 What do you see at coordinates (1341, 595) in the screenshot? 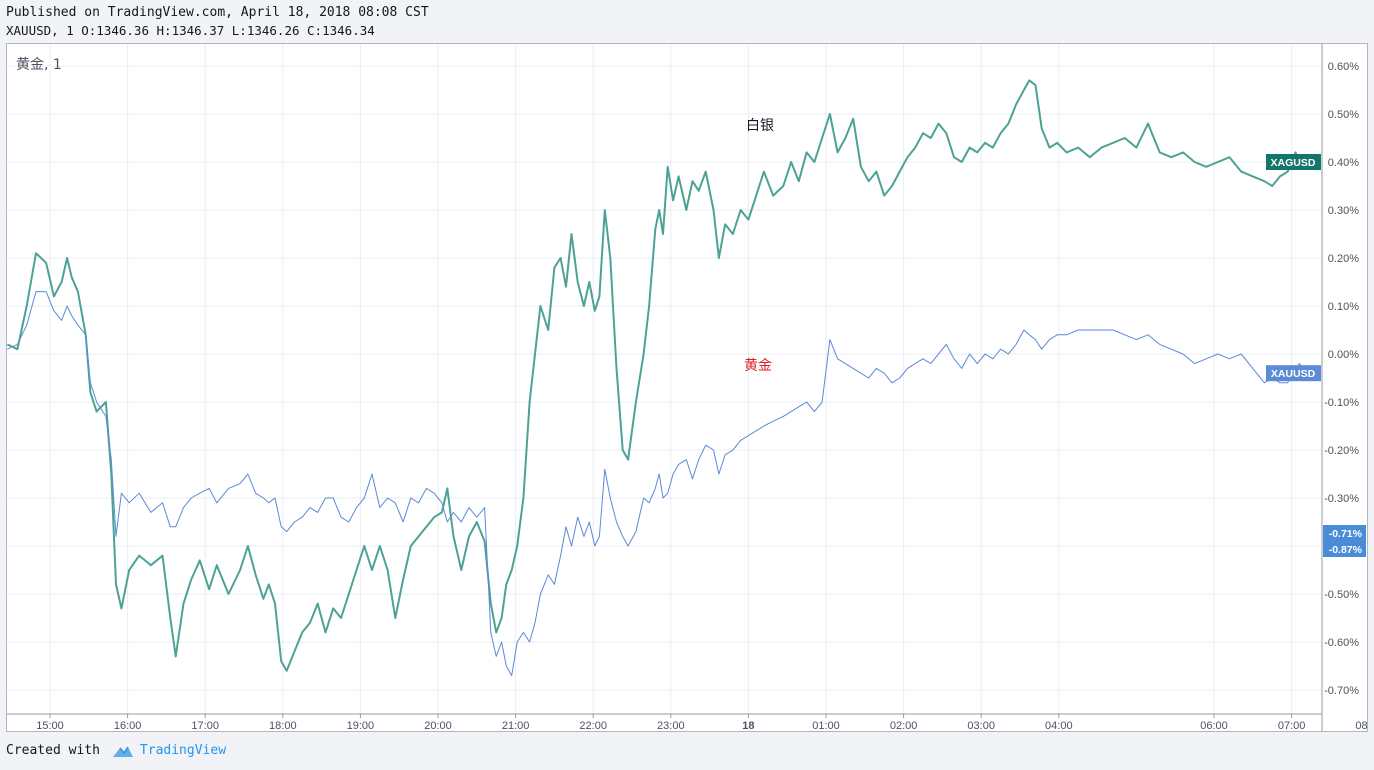
I see `y-tick-label: -0.50%` at bounding box center [1341, 595].